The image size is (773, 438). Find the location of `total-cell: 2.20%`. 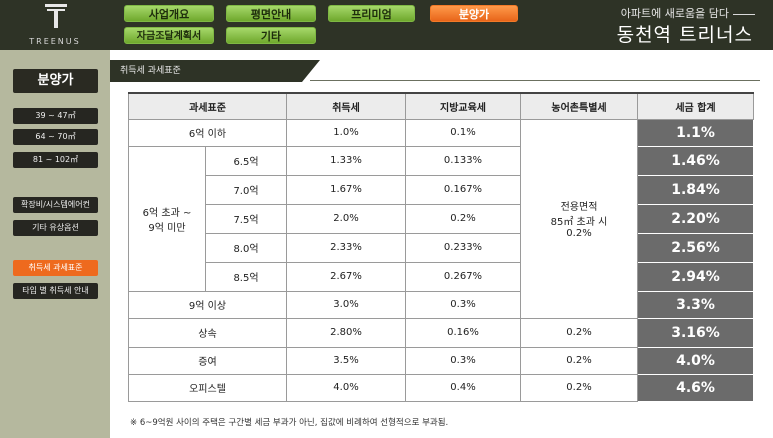

total-cell: 2.20% is located at coordinates (695, 218).